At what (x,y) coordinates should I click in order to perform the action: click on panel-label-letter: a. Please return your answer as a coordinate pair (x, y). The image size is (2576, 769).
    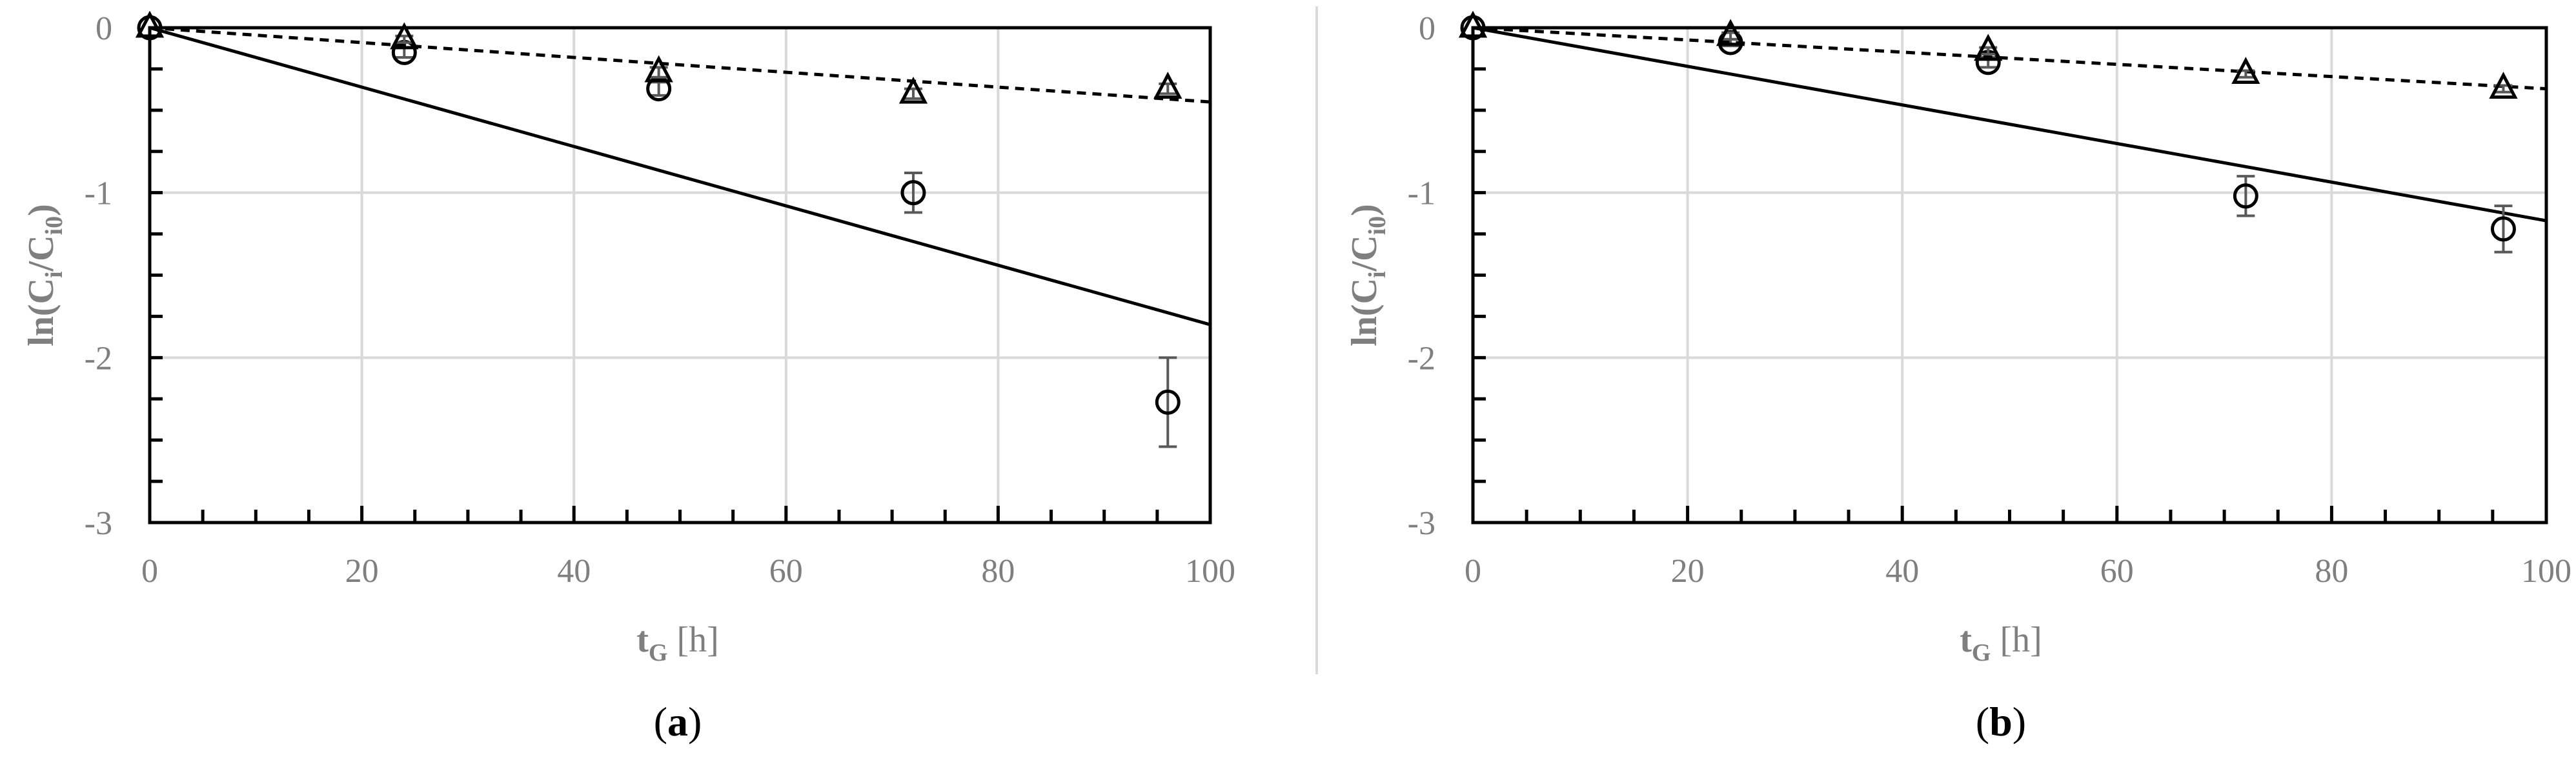
    Looking at the image, I should click on (677, 721).